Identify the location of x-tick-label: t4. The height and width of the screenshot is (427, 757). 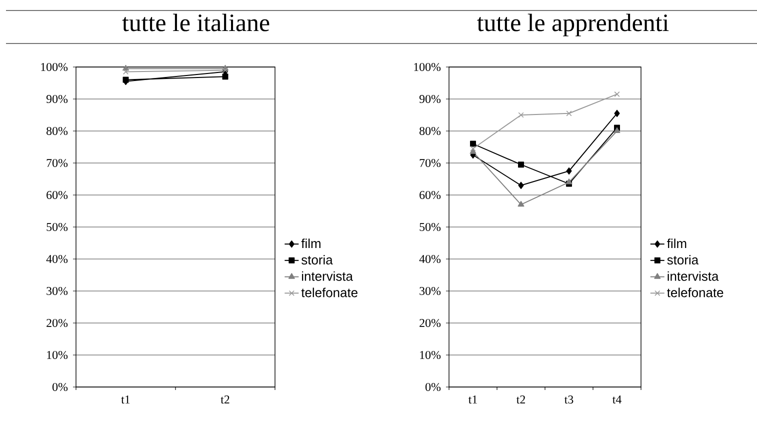
(617, 400).